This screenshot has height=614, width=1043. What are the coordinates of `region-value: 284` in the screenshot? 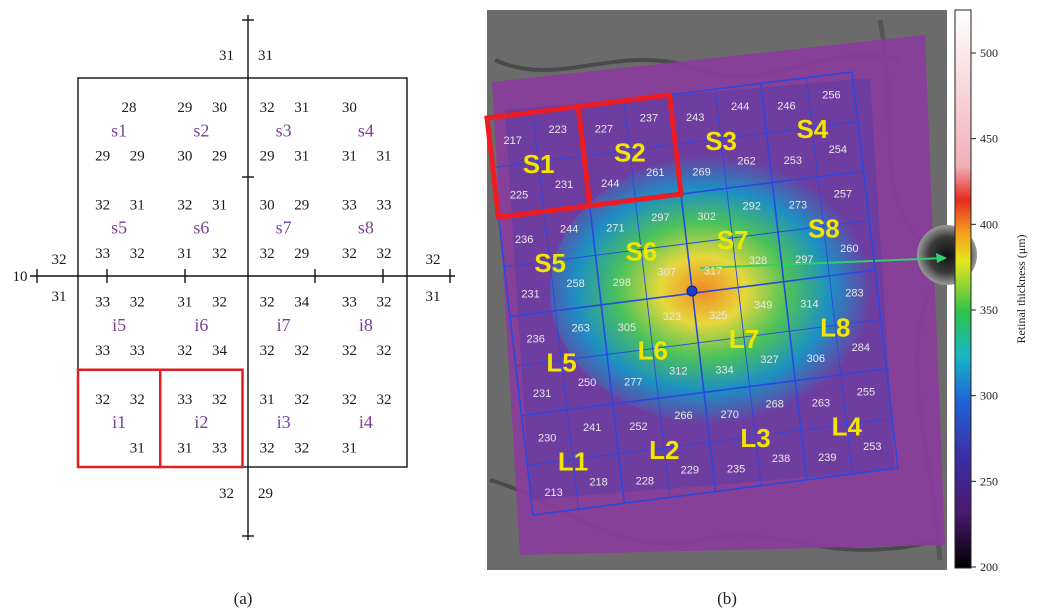 It's located at (861, 348).